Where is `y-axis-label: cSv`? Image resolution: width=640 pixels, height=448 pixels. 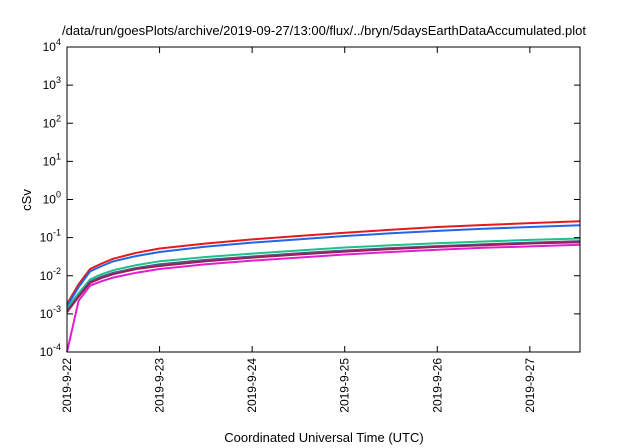 y-axis-label: cSv is located at coordinates (26, 200).